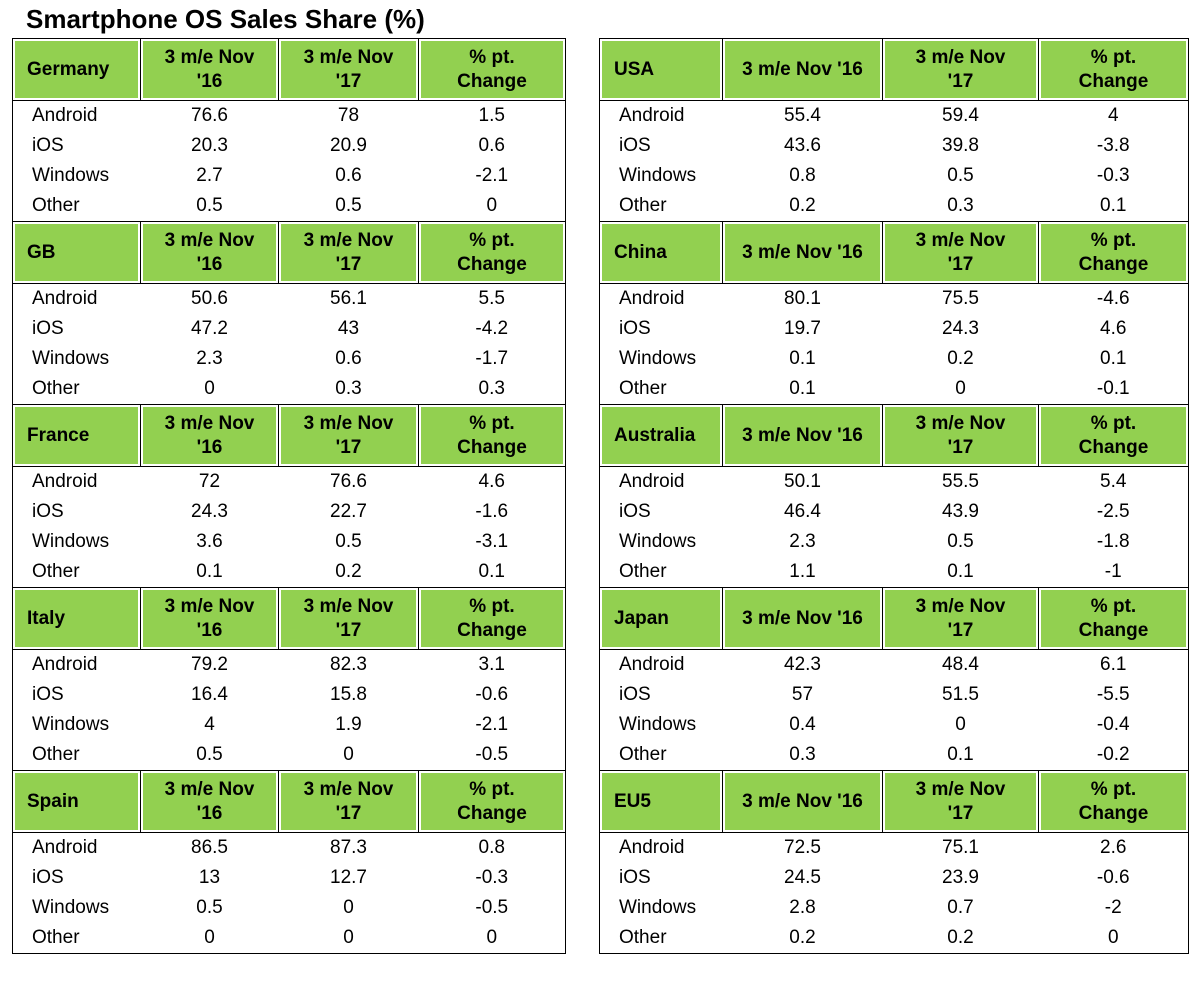 The height and width of the screenshot is (981, 1200). I want to click on cell-value: 2.8, so click(802, 907).